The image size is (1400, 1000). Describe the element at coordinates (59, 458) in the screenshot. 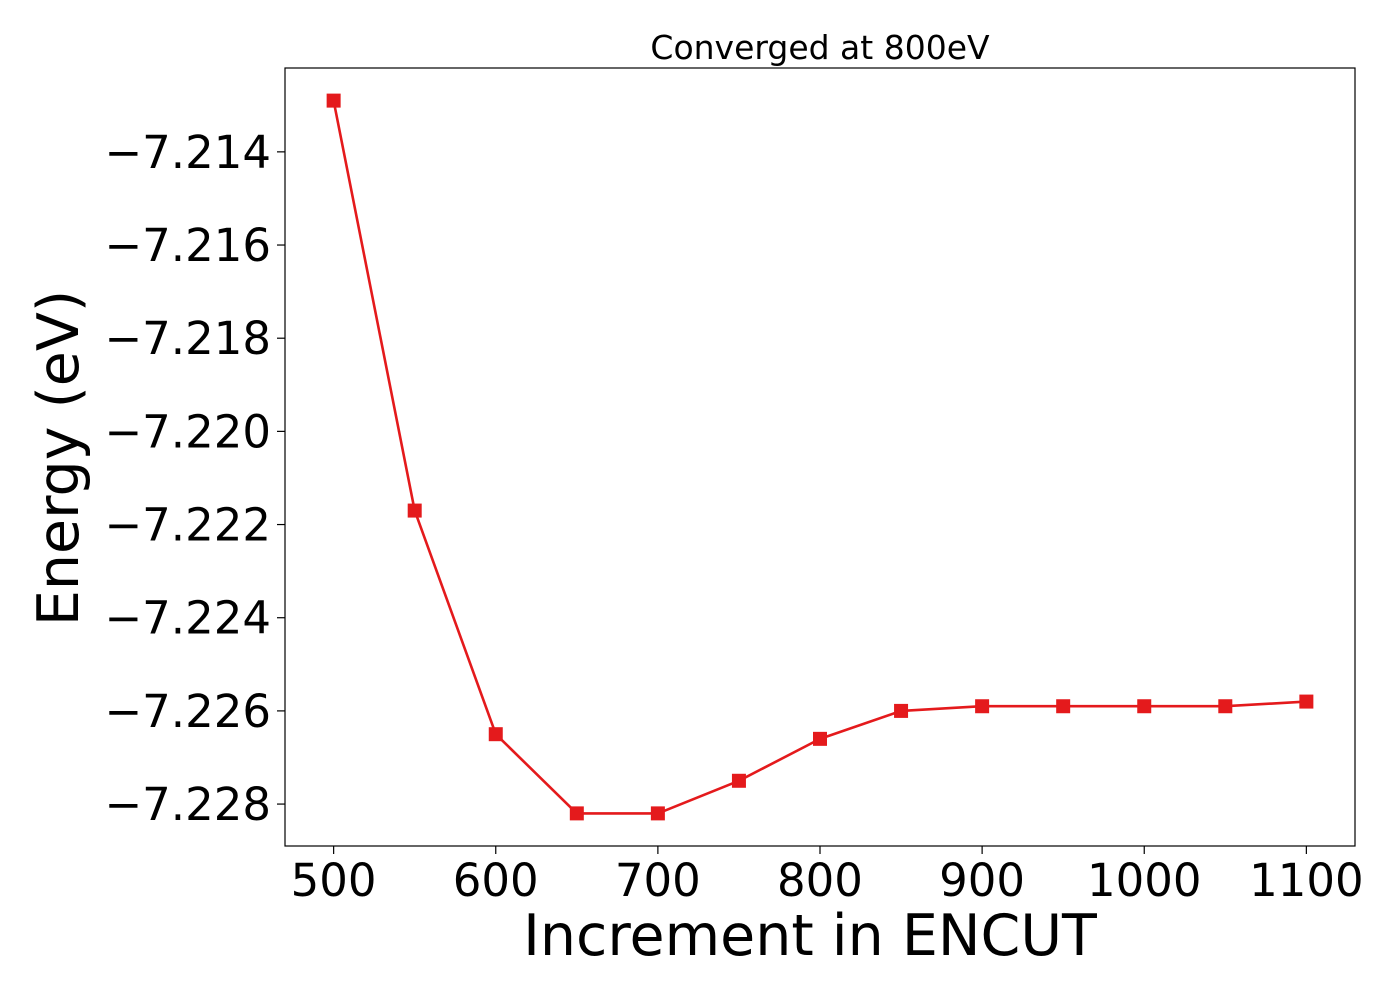

I see `y-axis-title: Energy (eV)` at that location.